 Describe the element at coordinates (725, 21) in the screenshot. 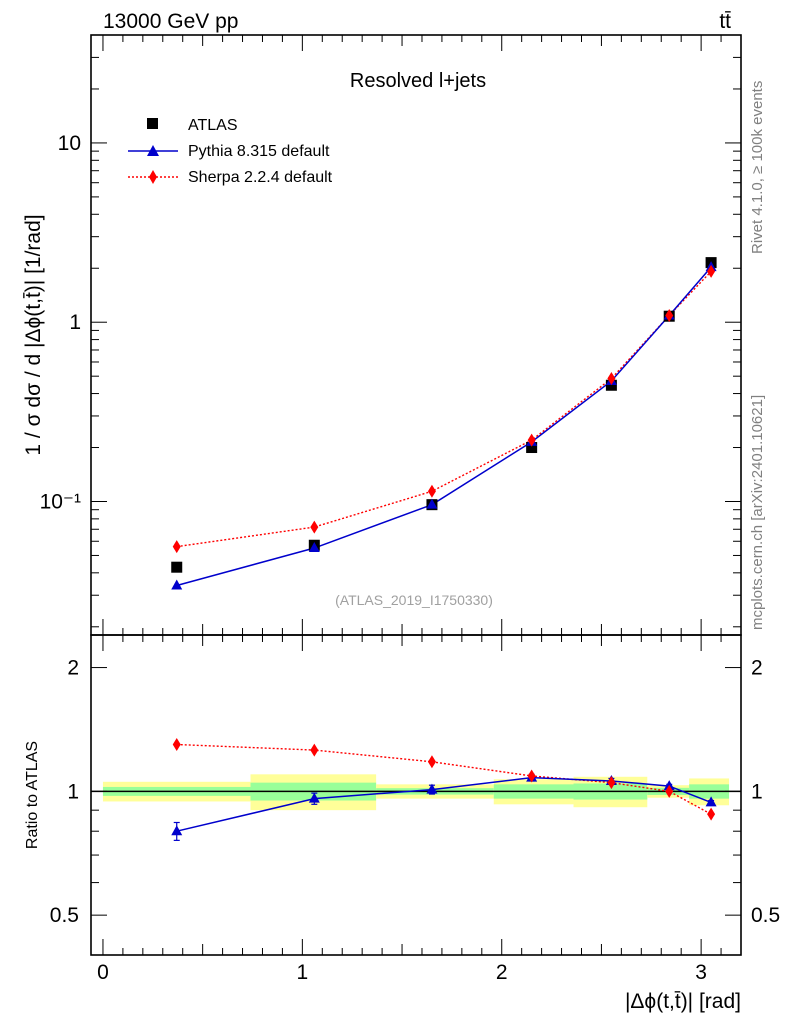

I see `process-label: tt̄` at that location.